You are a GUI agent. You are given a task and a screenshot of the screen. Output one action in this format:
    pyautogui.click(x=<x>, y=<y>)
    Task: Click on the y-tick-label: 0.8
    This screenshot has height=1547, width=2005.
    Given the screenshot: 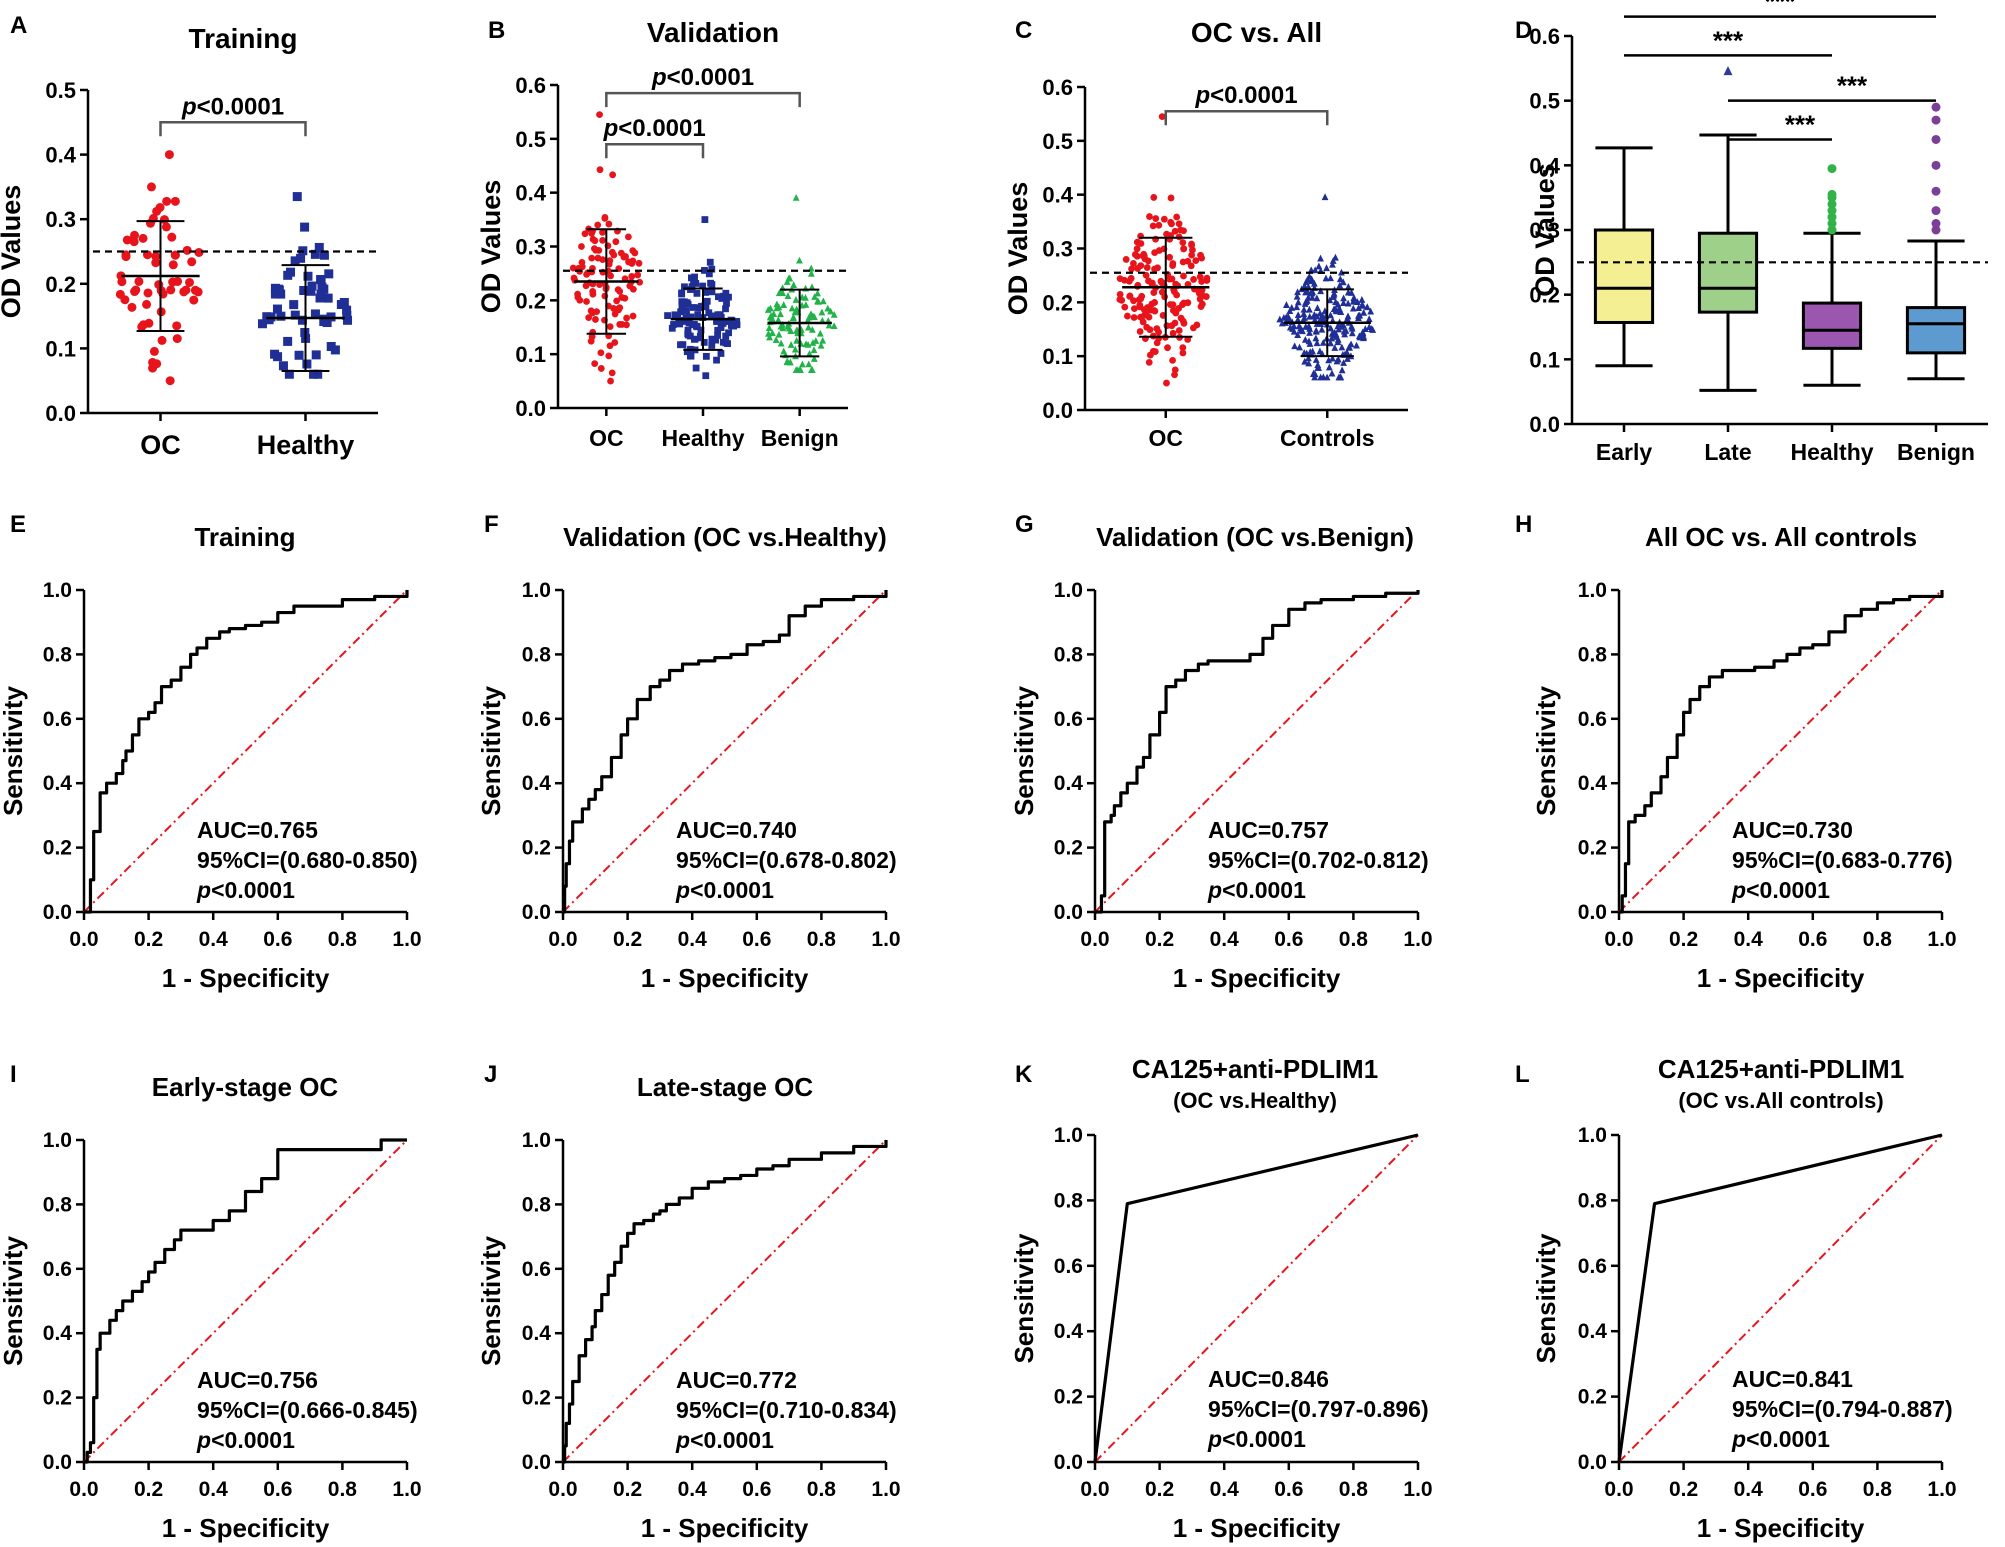 What is the action you would take?
    pyautogui.click(x=1069, y=1200)
    